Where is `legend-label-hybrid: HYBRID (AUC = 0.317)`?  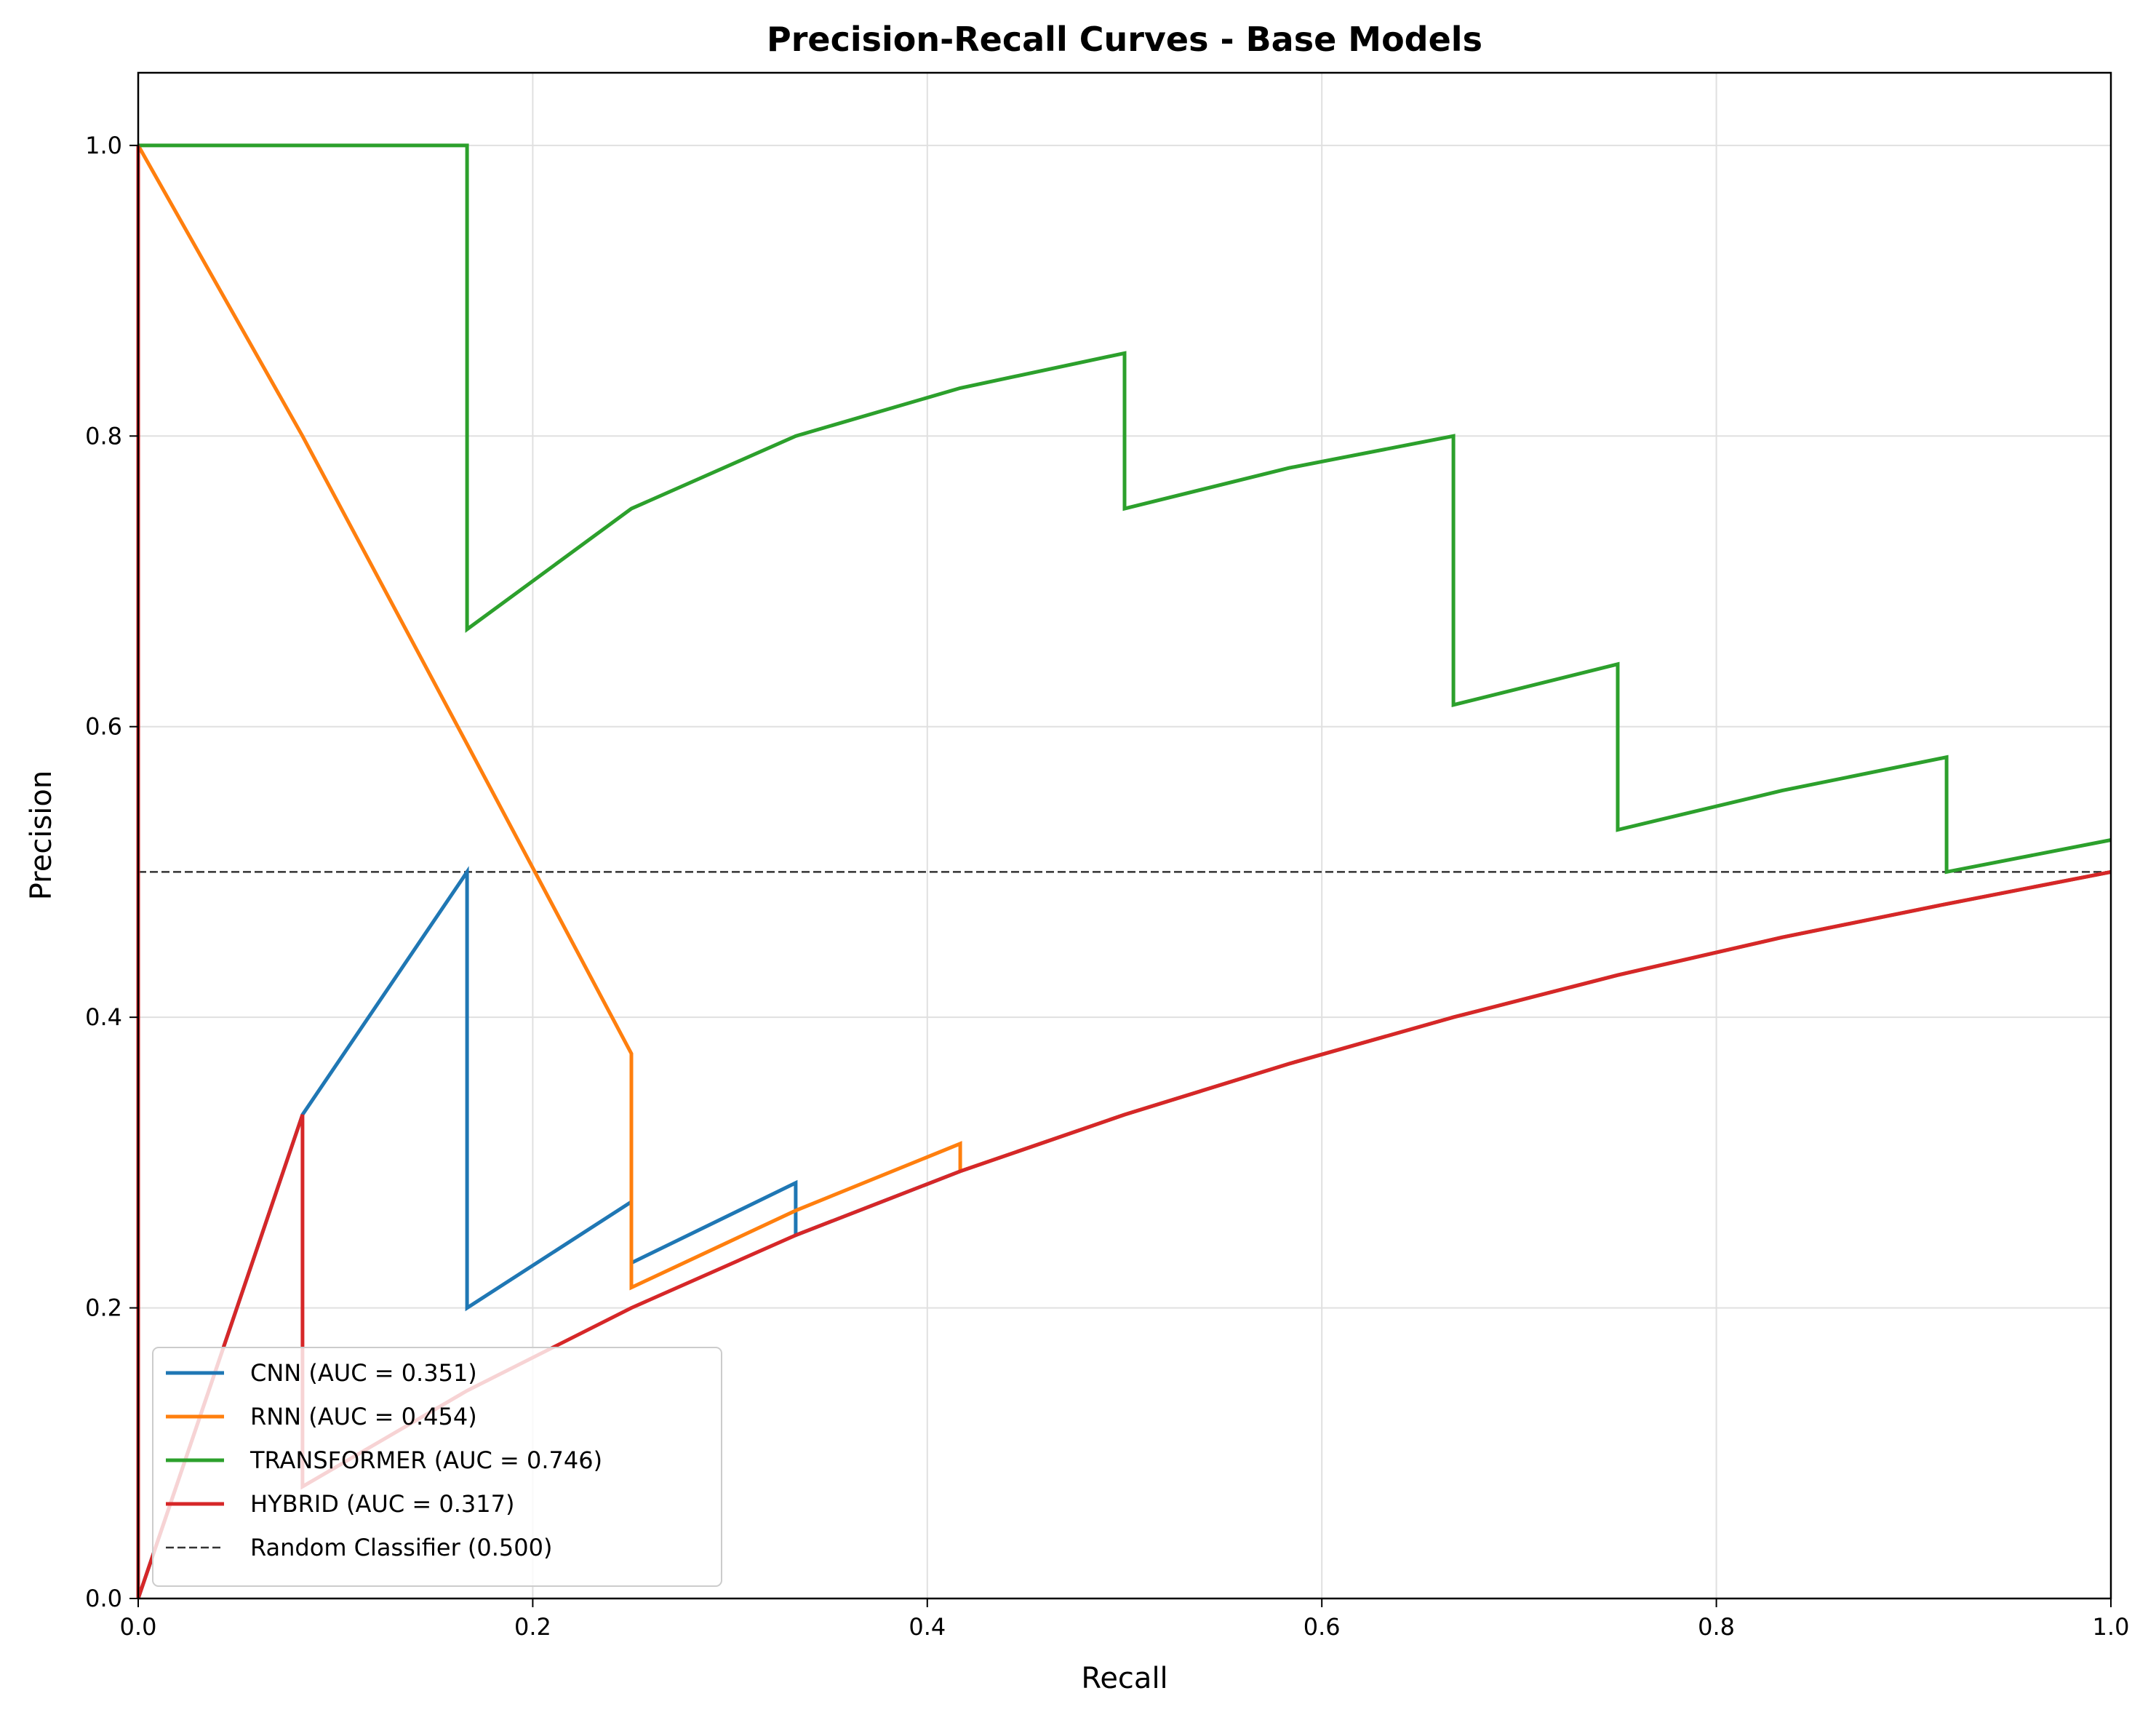 legend-label-hybrid: HYBRID (AUC = 0.317) is located at coordinates (382, 1504).